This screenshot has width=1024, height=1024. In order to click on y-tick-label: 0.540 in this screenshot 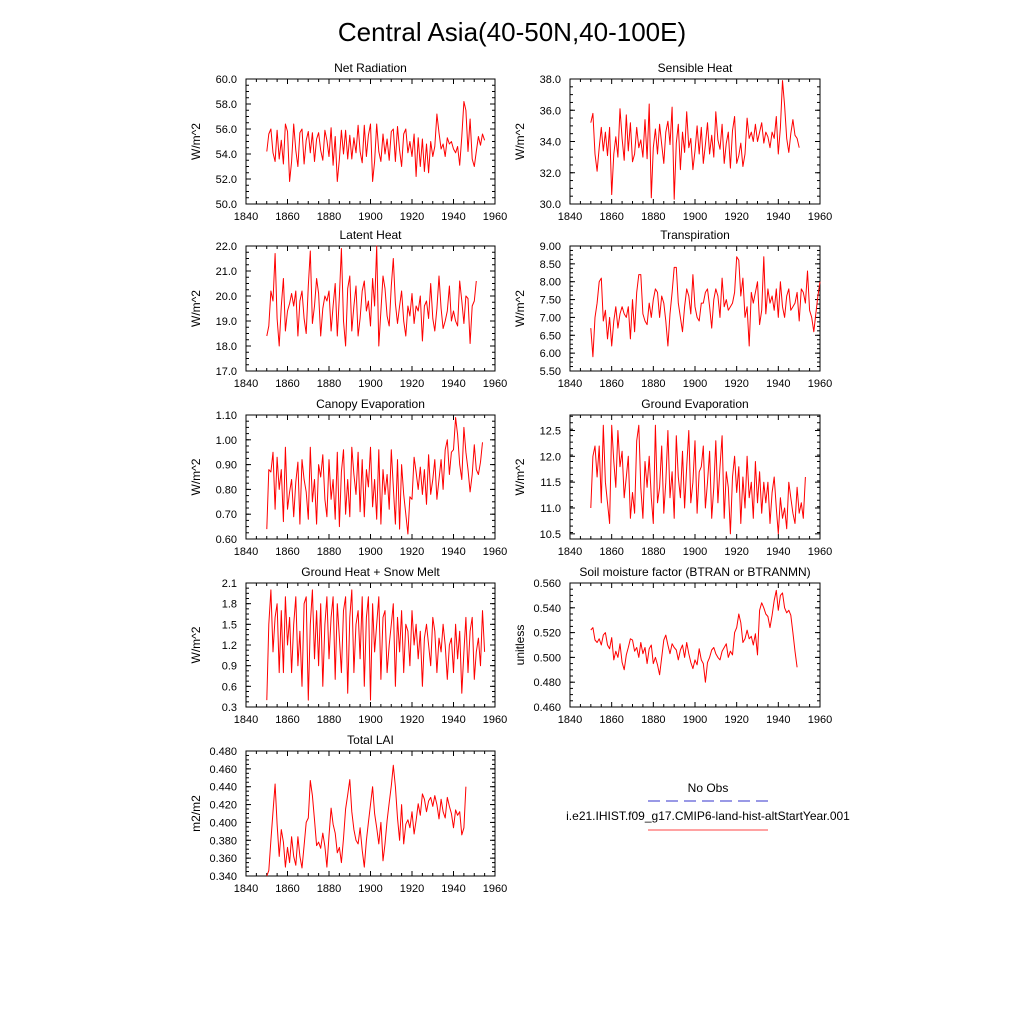, I will do `click(547, 609)`.